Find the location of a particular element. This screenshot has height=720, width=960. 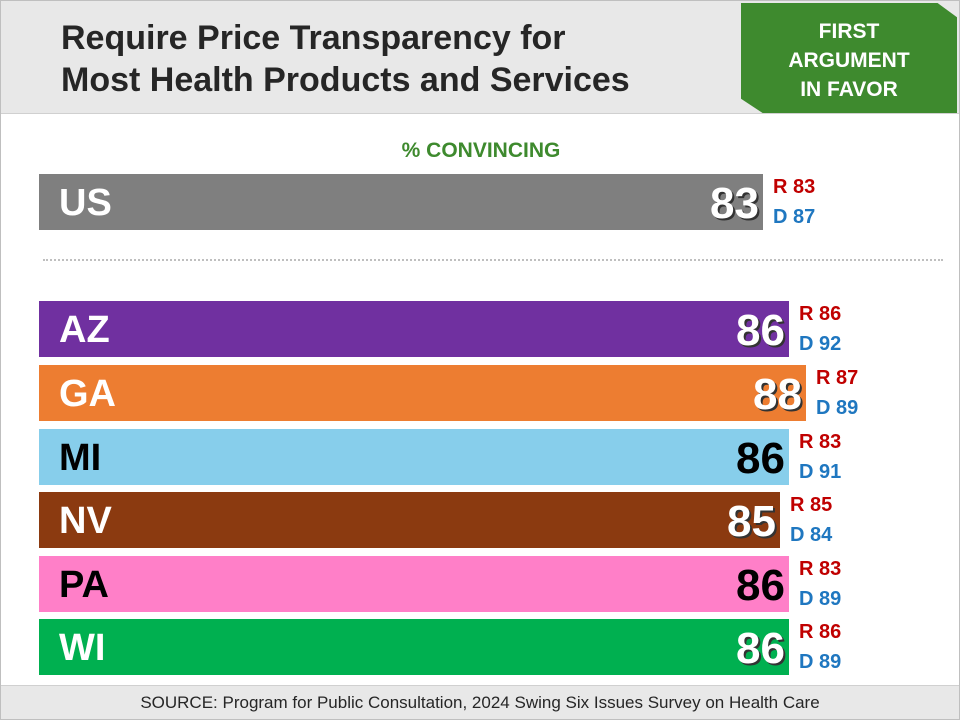

bar-label-us: US is located at coordinates (85, 203).